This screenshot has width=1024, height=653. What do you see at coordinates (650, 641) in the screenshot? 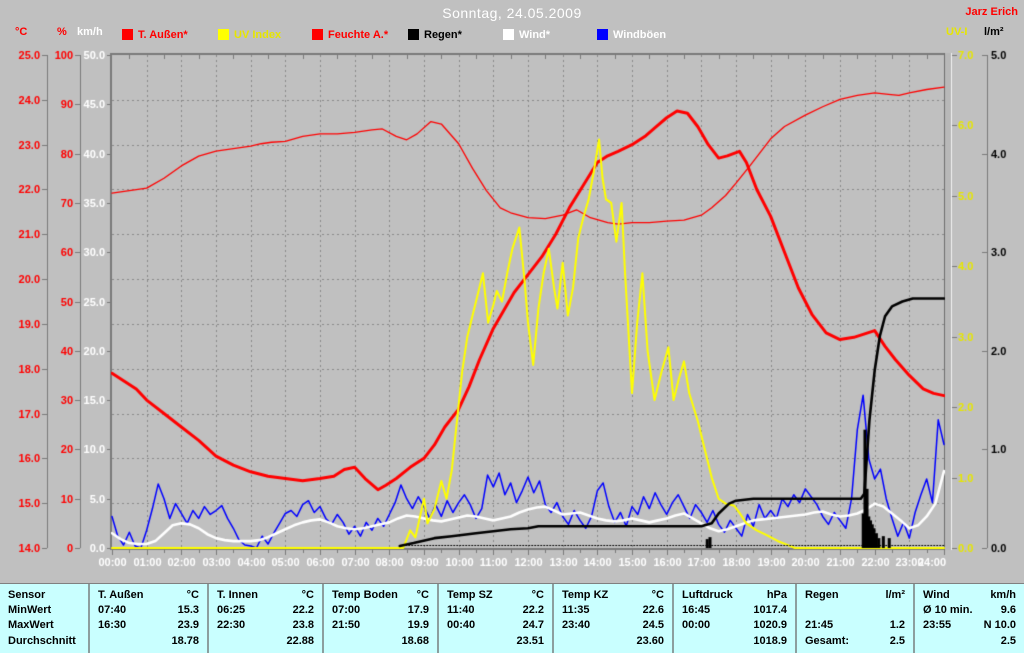
I see `avg-value: 23.60` at bounding box center [650, 641].